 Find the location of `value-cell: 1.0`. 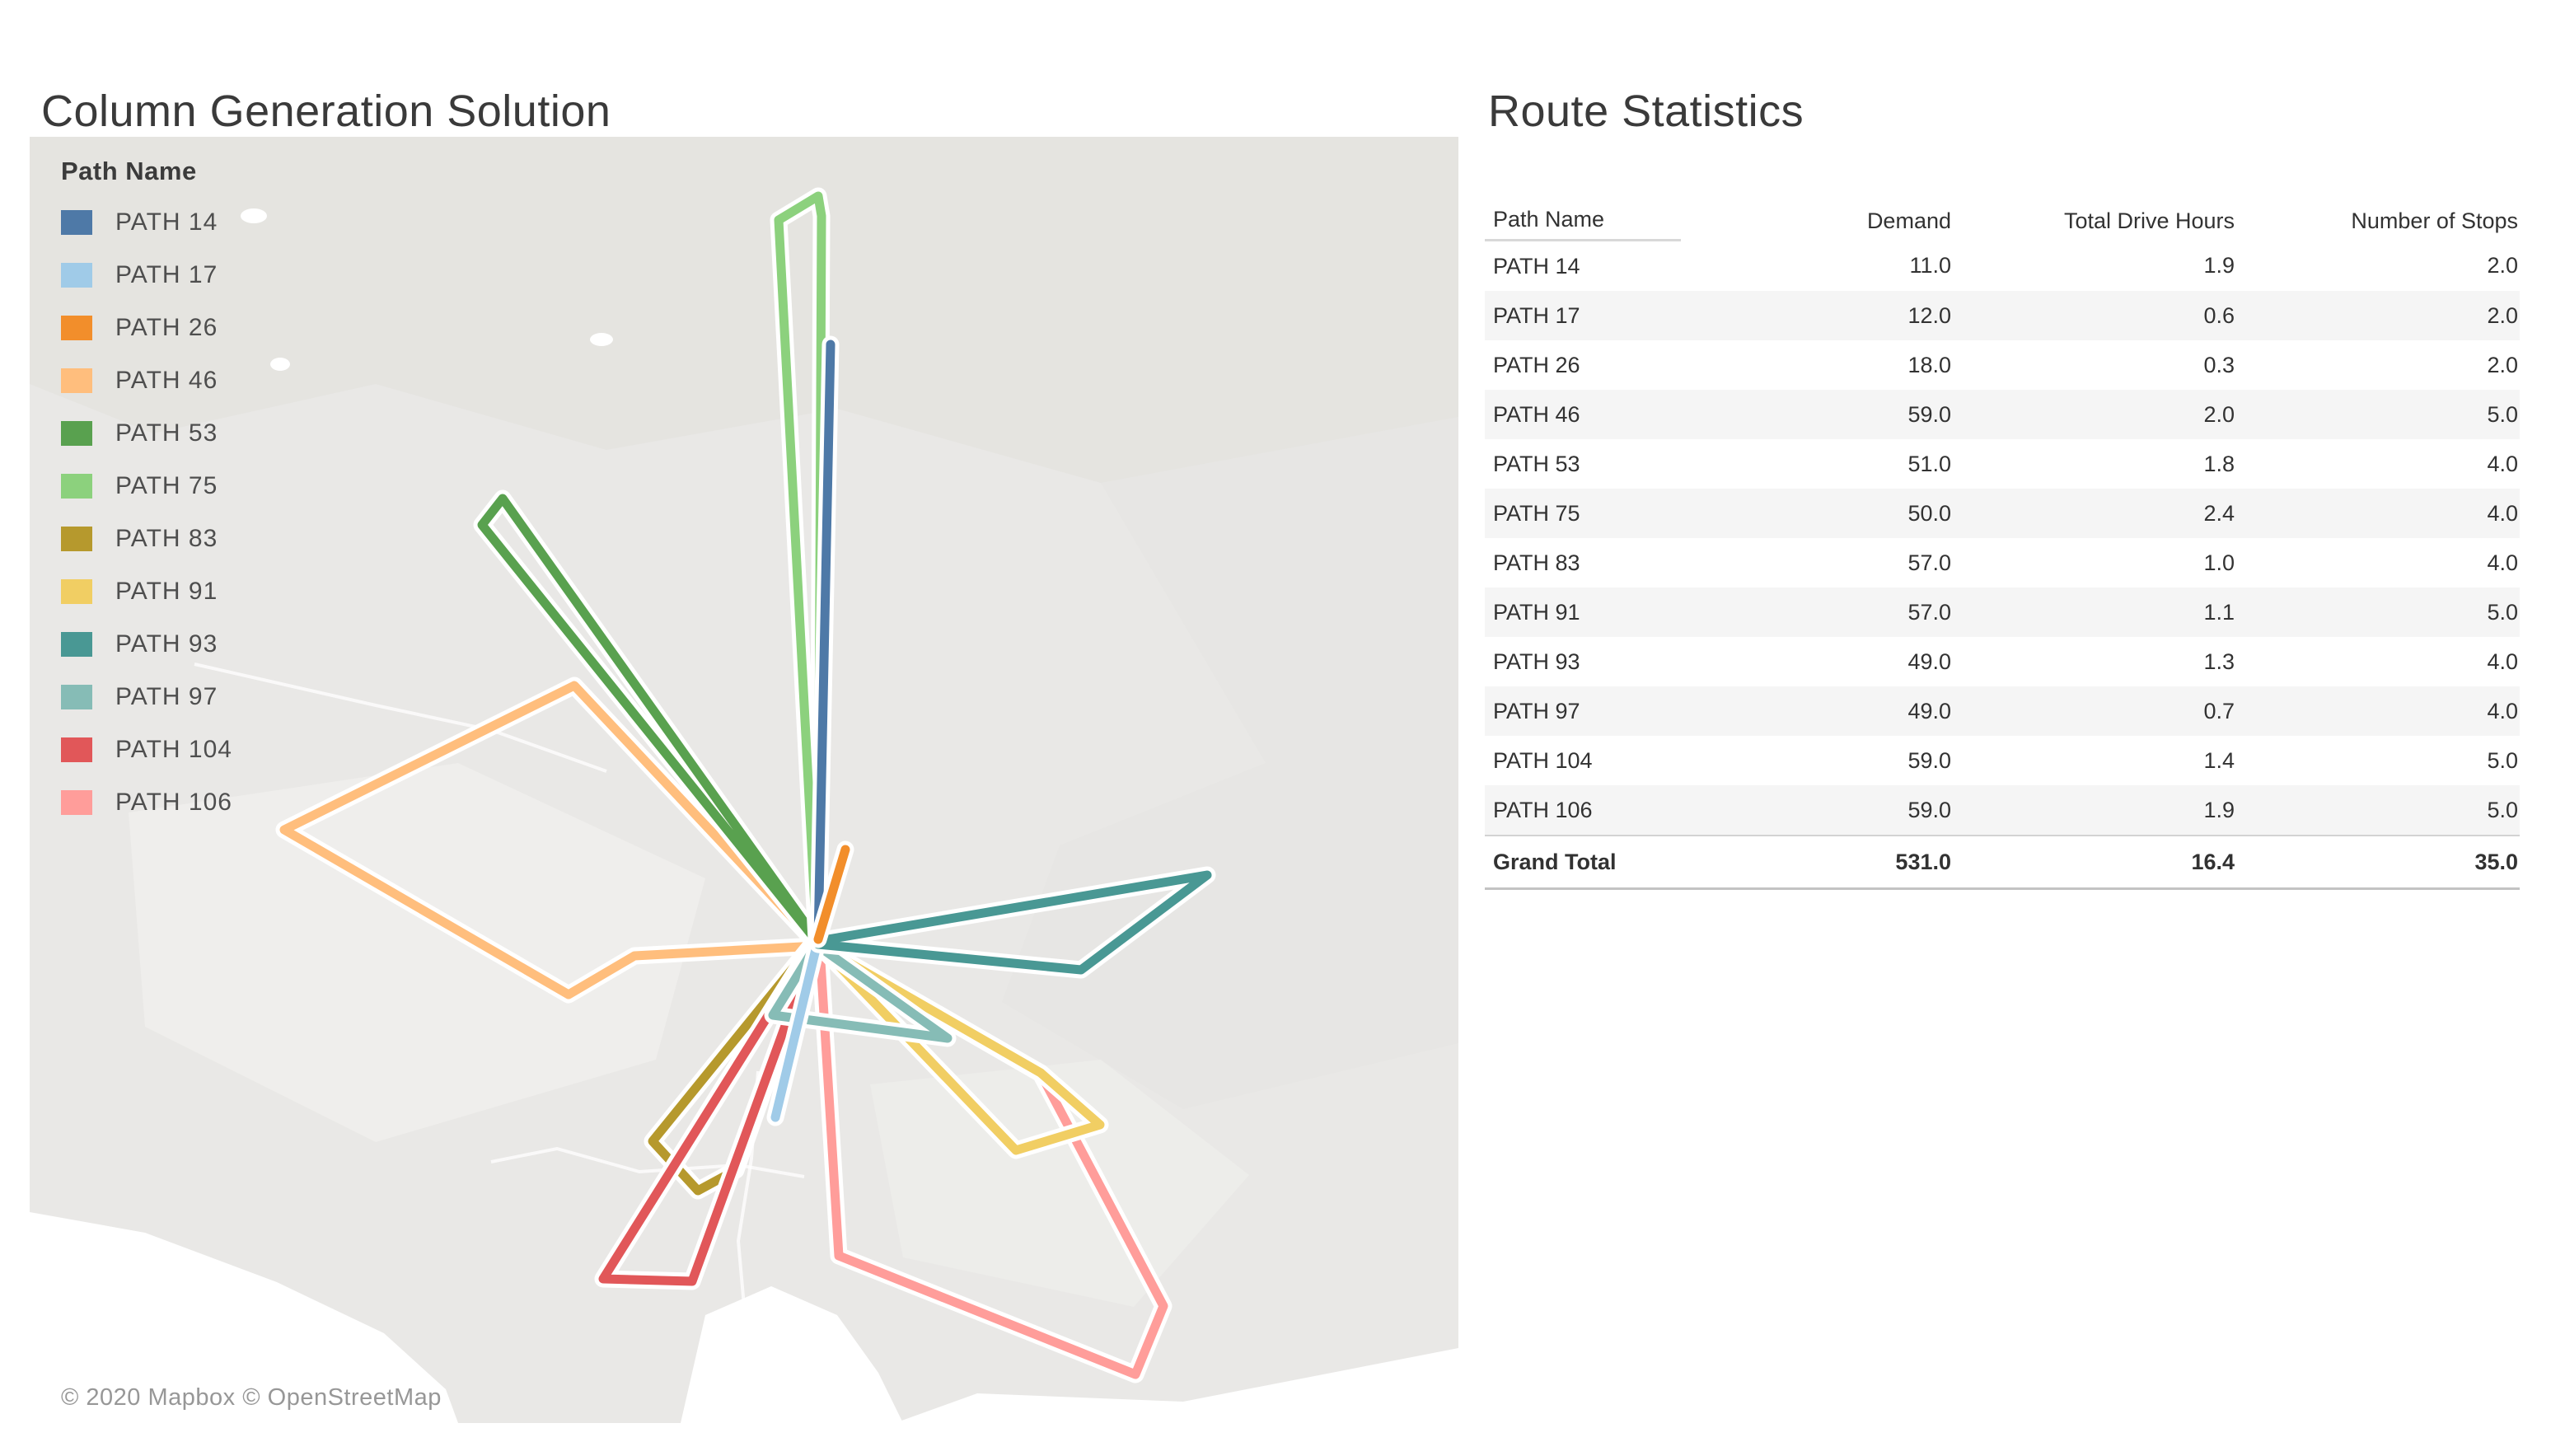

value-cell: 1.0 is located at coordinates (2219, 562).